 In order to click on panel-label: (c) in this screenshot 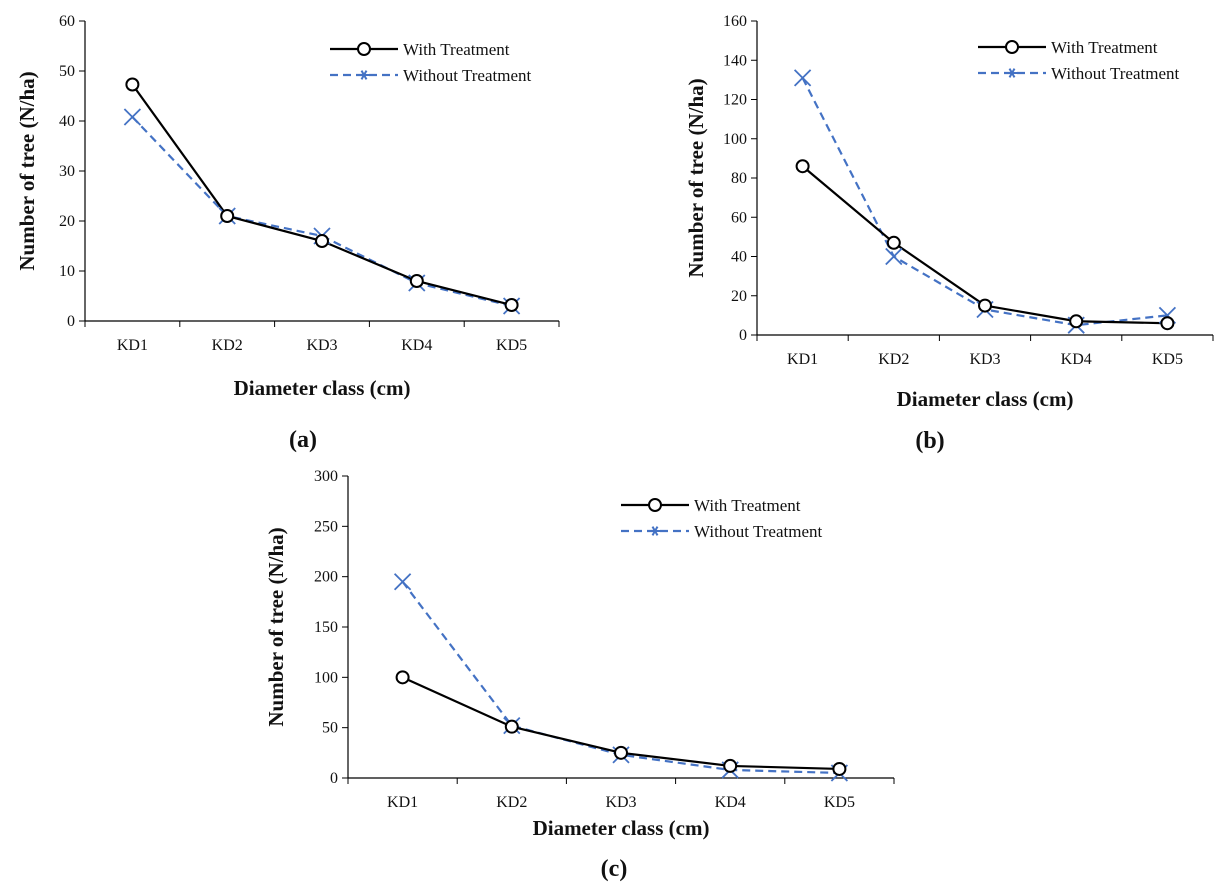, I will do `click(614, 869)`.